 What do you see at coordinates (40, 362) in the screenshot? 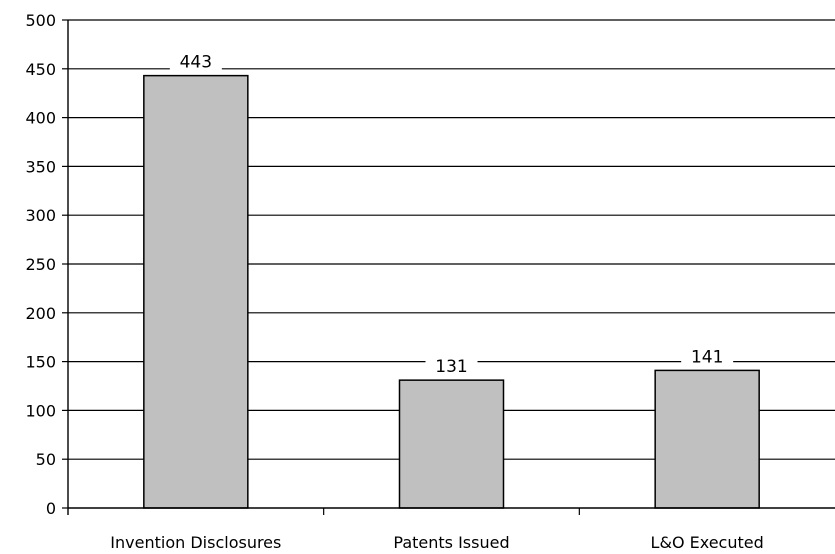
I see `y-tick-label: 150` at bounding box center [40, 362].